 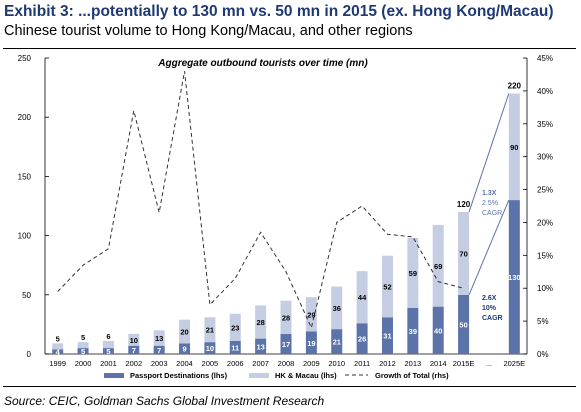 I want to click on data-label-hk-macau: 21, so click(x=210, y=330).